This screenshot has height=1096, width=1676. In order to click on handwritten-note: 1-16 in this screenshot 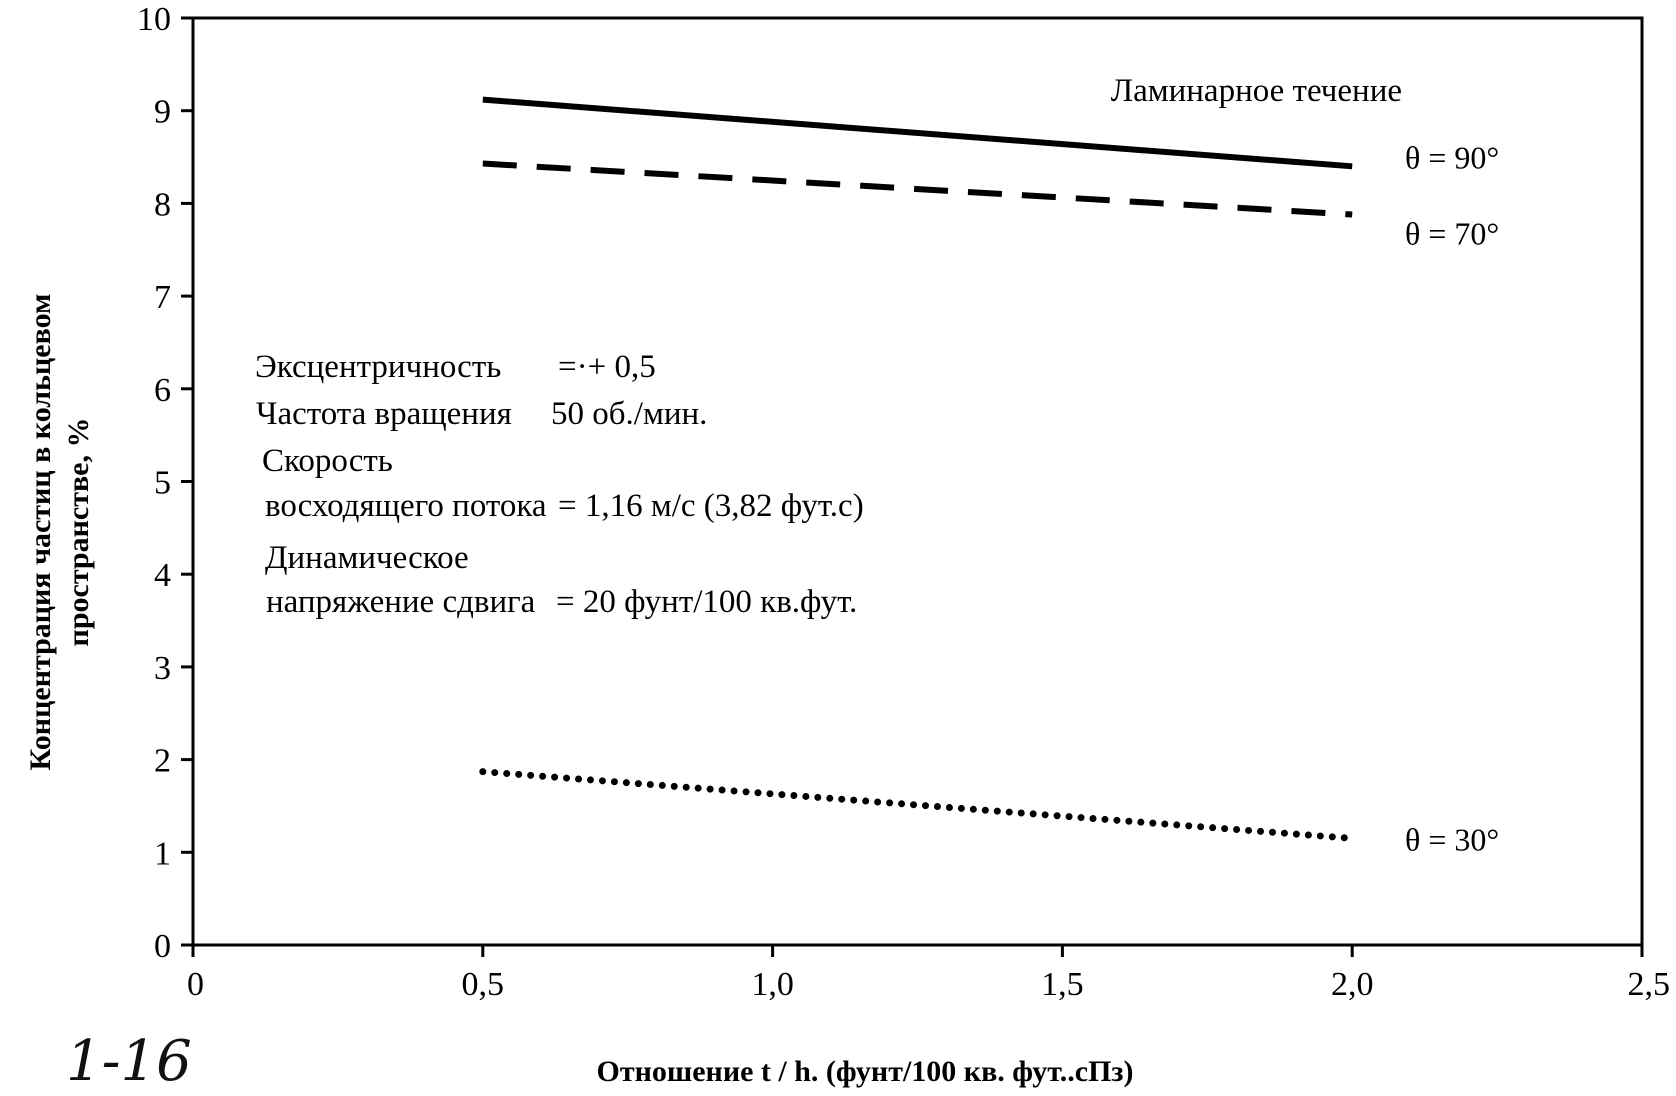, I will do `click(129, 1061)`.